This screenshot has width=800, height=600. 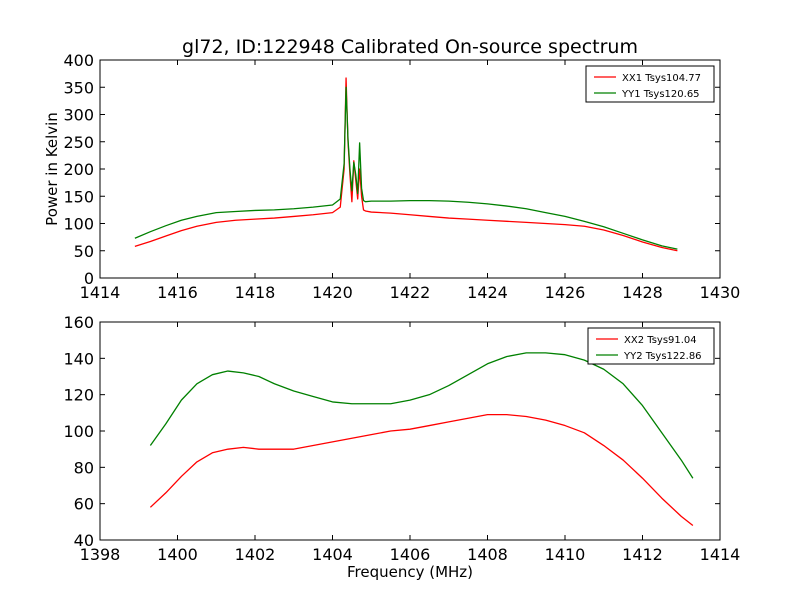 What do you see at coordinates (84, 540) in the screenshot?
I see `y-tick-label: 40` at bounding box center [84, 540].